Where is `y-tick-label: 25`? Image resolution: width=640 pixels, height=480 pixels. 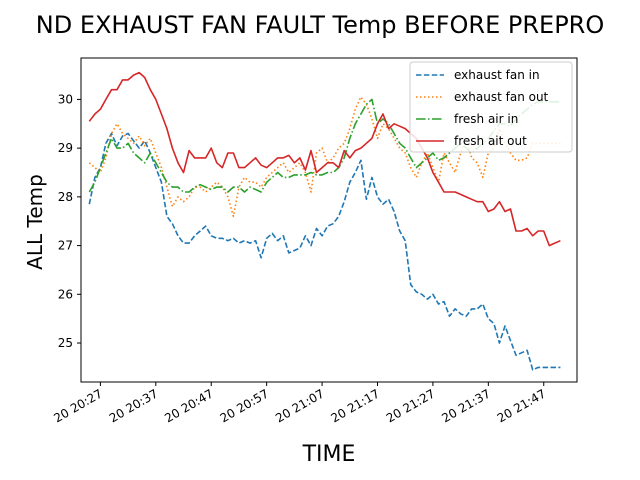
y-tick-label: 25 is located at coordinates (65, 343).